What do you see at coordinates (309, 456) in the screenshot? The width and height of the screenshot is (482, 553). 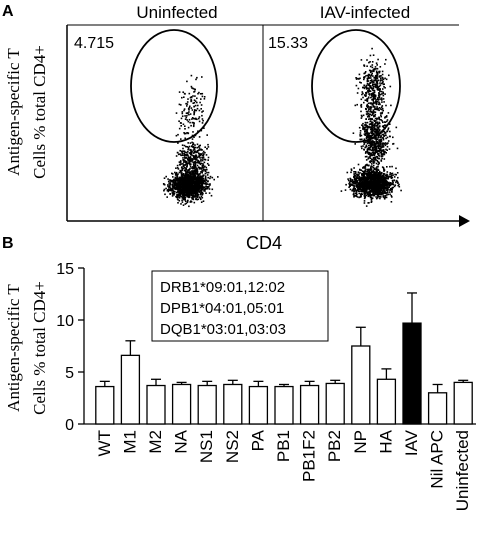 I see `x-tick-label-8: PB1F2` at bounding box center [309, 456].